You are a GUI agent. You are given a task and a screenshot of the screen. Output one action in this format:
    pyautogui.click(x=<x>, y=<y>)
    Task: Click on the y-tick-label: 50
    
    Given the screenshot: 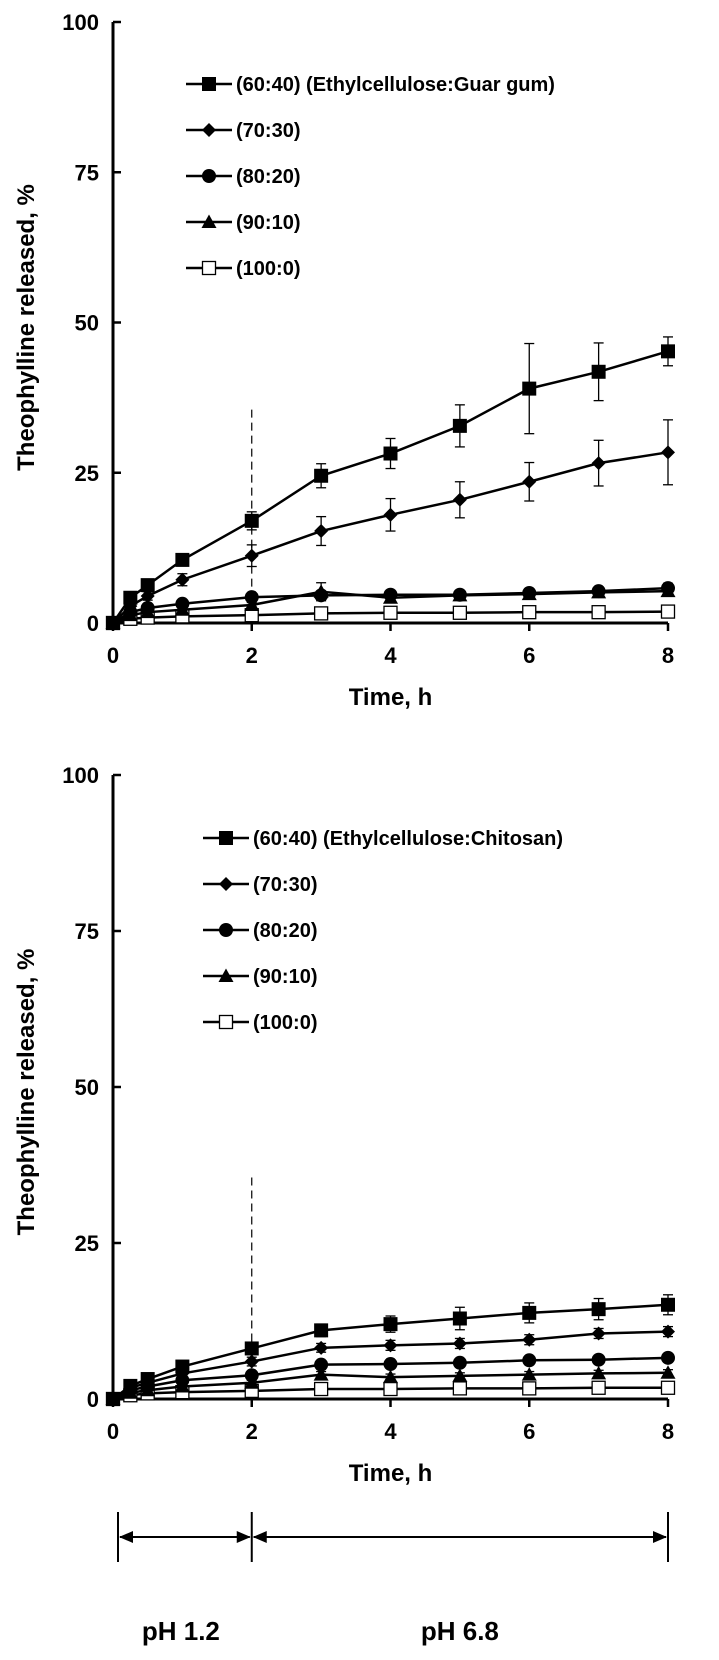 What is the action you would take?
    pyautogui.click(x=87, y=323)
    